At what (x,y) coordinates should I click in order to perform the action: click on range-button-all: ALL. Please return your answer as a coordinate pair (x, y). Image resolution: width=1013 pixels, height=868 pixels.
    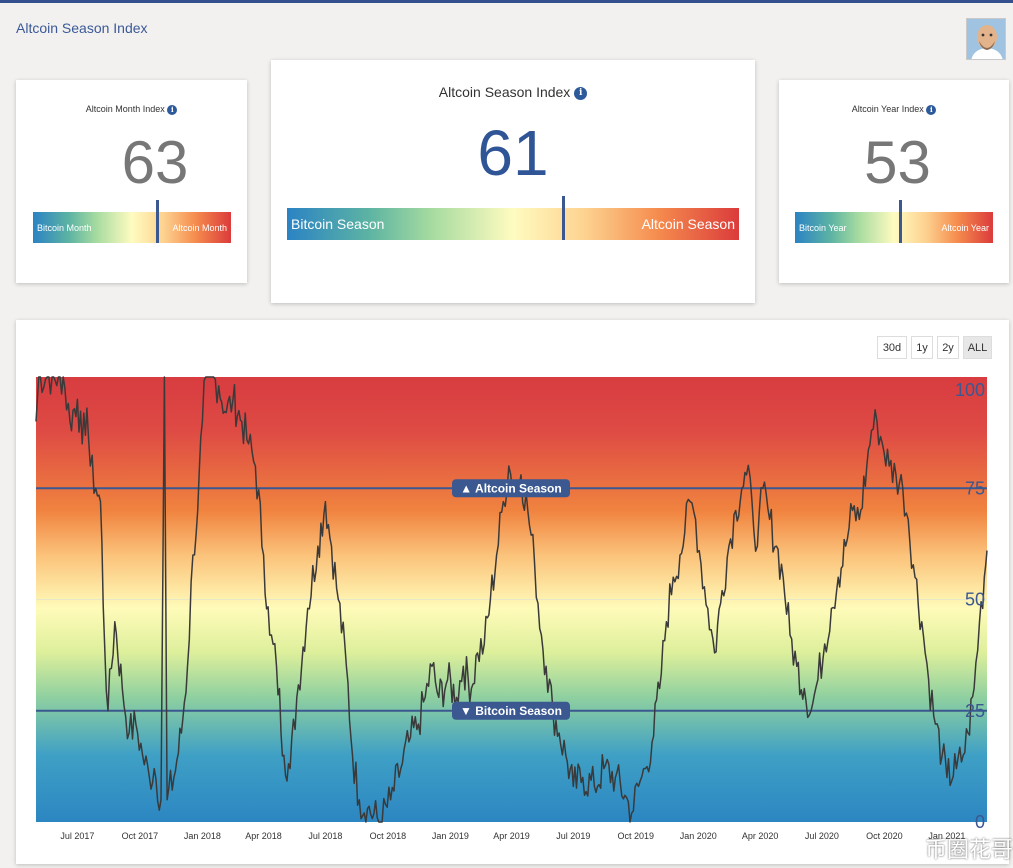
    Looking at the image, I should click on (977, 347).